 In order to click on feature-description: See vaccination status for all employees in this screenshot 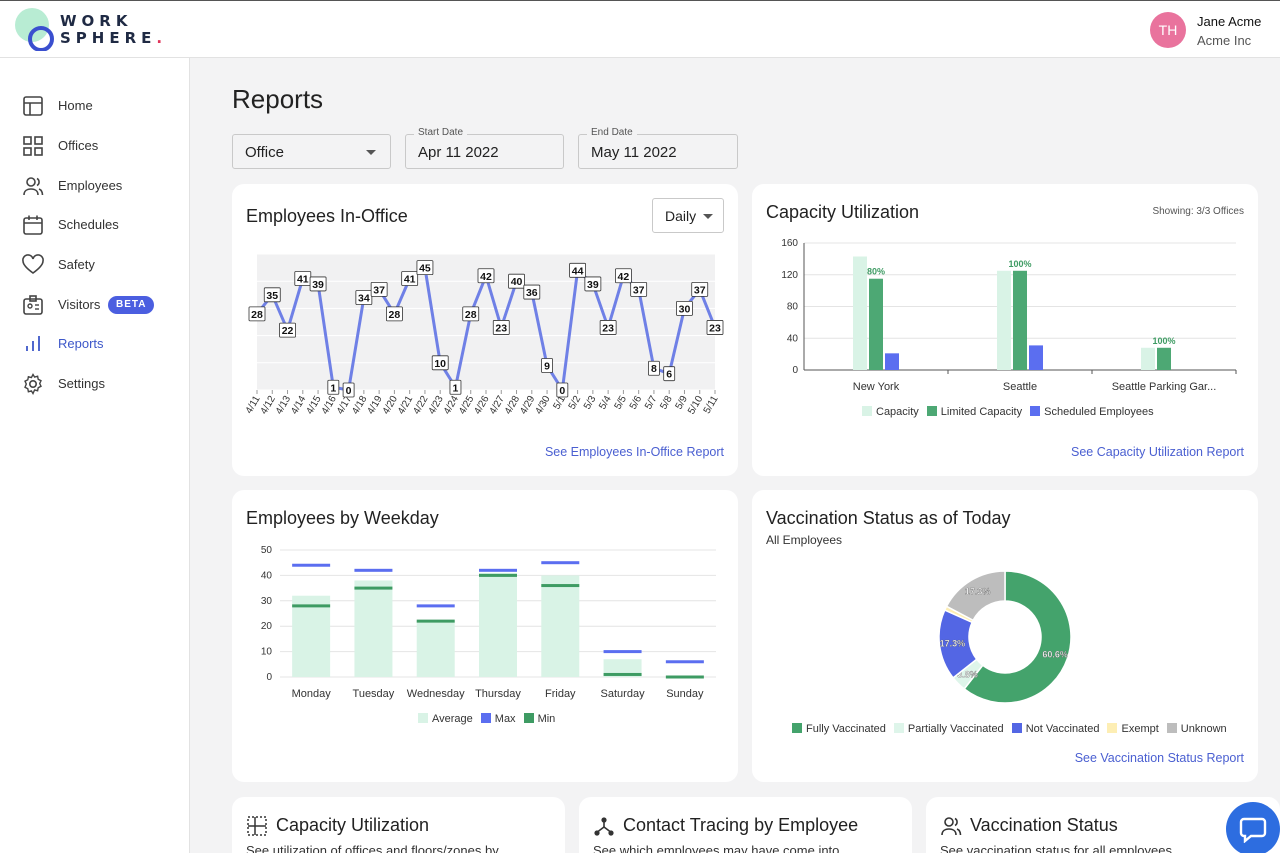, I will do `click(1056, 848)`.